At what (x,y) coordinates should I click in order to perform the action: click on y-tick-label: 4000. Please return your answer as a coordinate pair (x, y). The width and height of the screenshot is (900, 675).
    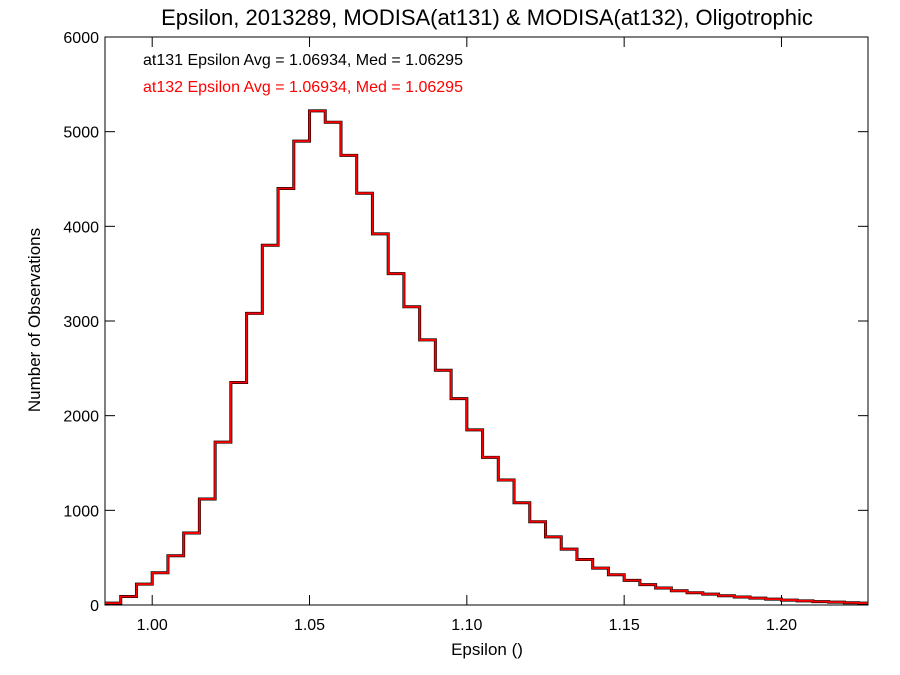
    Looking at the image, I should click on (81, 227).